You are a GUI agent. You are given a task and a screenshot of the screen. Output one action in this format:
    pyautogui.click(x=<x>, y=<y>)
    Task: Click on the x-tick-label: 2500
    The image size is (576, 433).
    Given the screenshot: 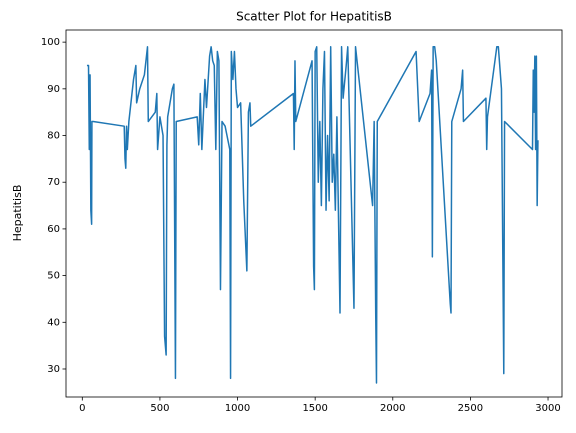 What is the action you would take?
    pyautogui.click(x=470, y=408)
    